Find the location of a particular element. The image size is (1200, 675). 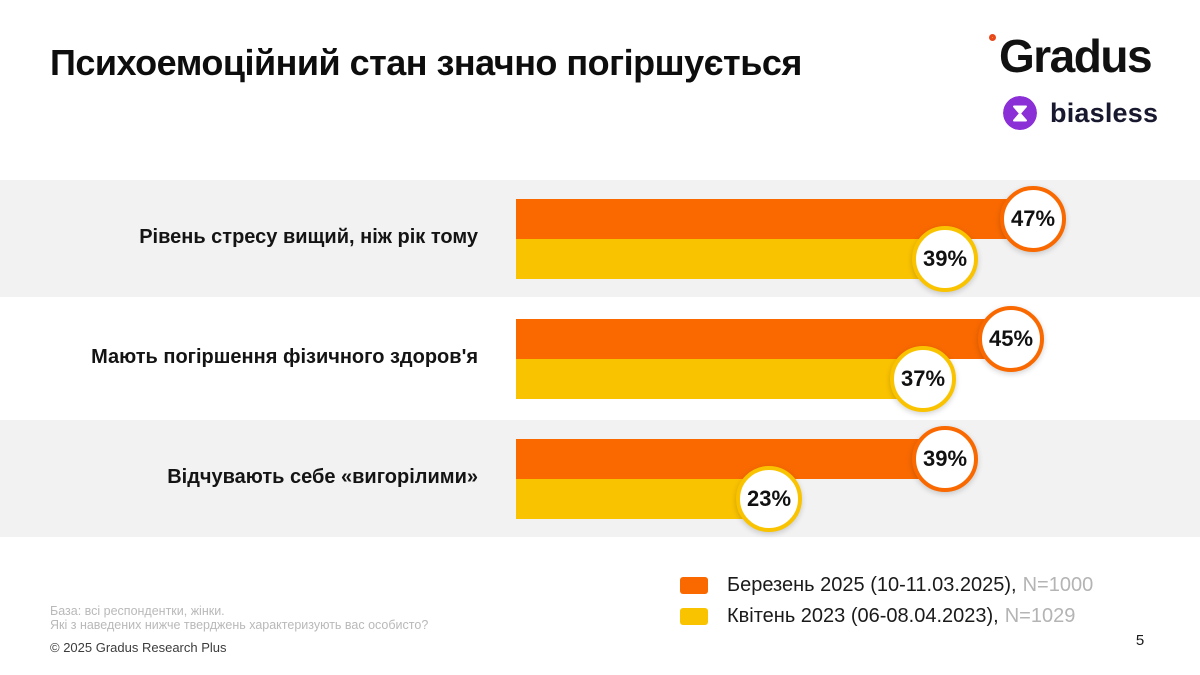

category-label: Мають погіршення фізичного здоров'я is located at coordinates (284, 357).